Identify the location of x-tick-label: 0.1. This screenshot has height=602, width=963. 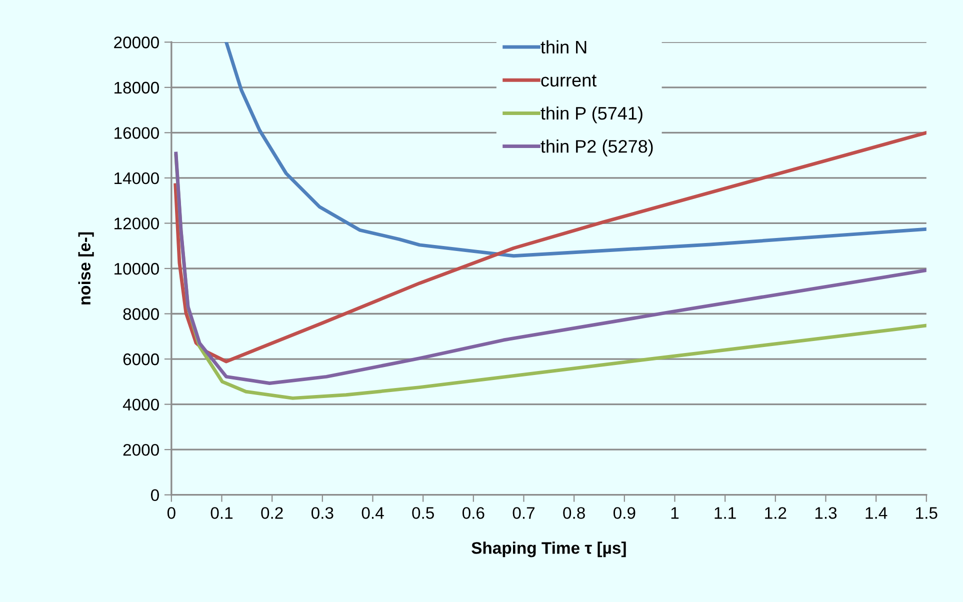
(221, 513).